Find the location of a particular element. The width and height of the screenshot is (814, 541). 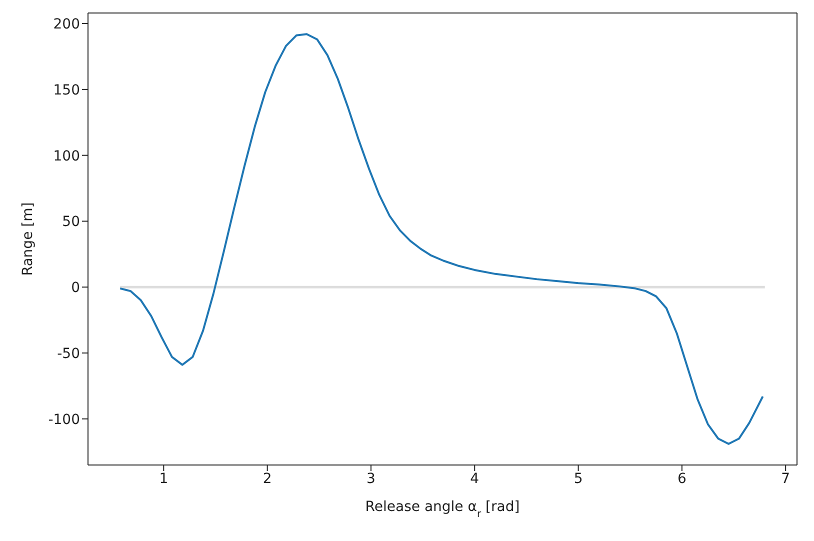

y-tick-label: 0 is located at coordinates (75, 288).